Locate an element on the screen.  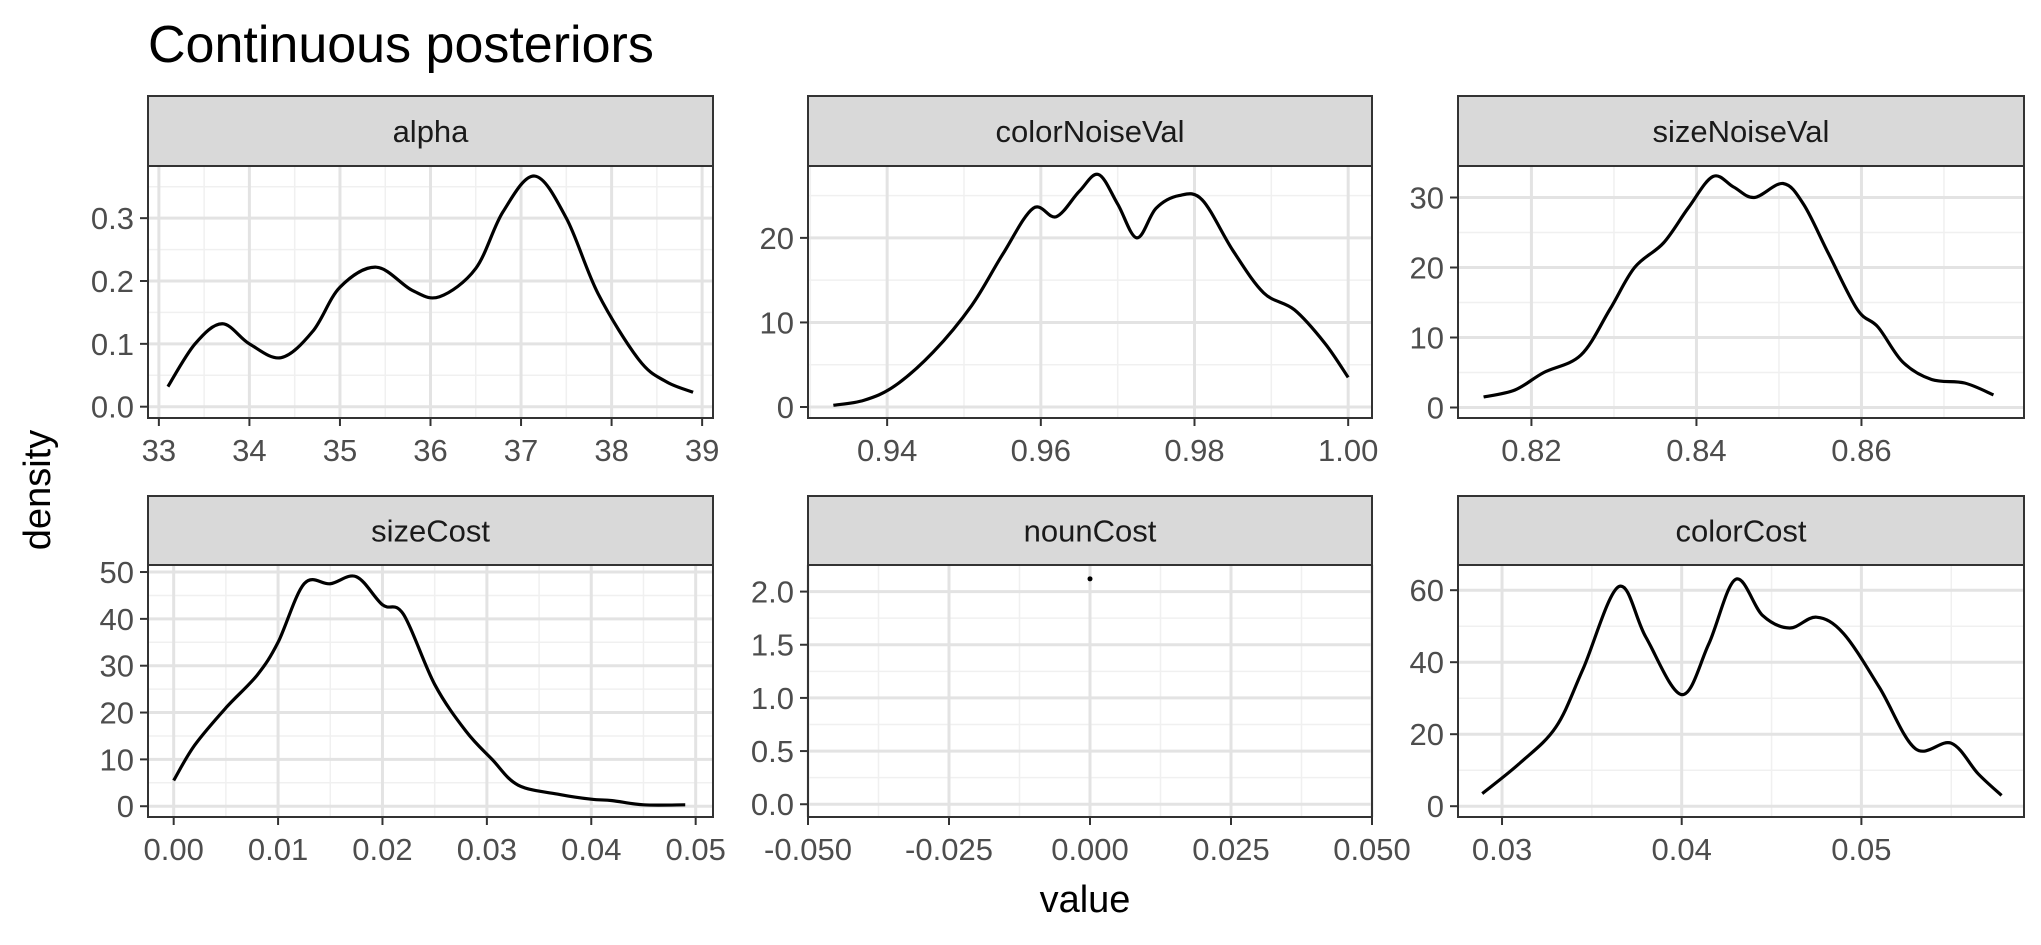
x-tick-label: 0.00 is located at coordinates (174, 849).